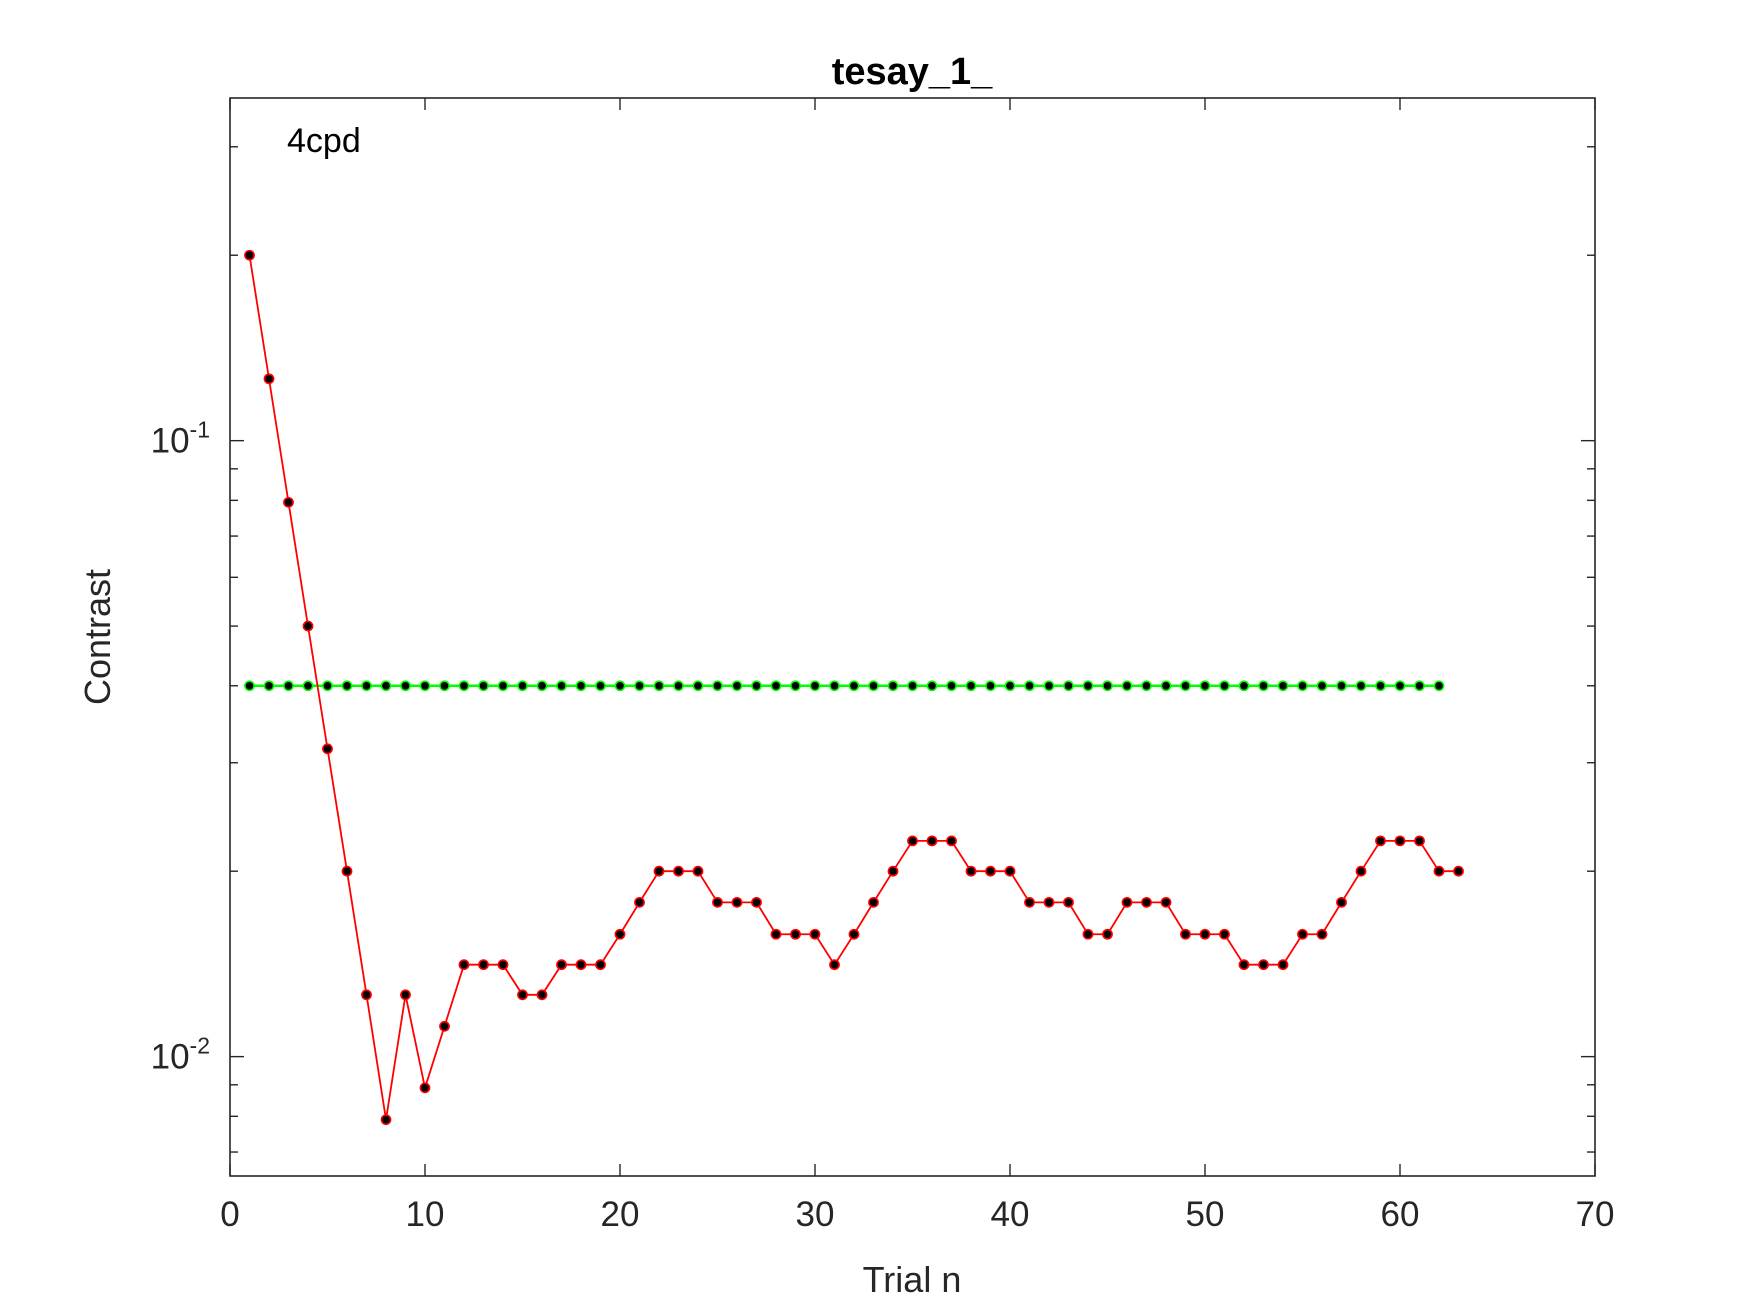 The image size is (1750, 1313). I want to click on x-axis-label: Trial n, so click(912, 1279).